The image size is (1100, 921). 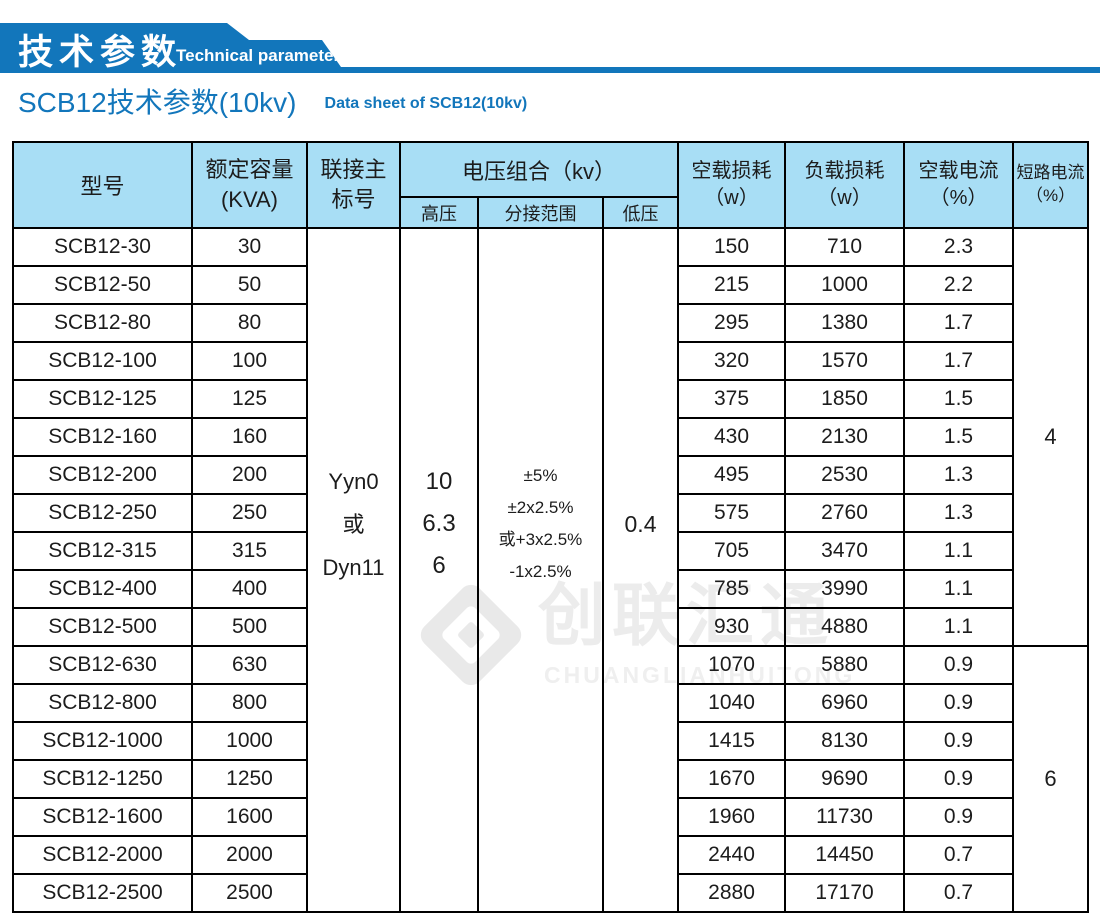 I want to click on no-load-loss-cell: 1415, so click(x=732, y=741).